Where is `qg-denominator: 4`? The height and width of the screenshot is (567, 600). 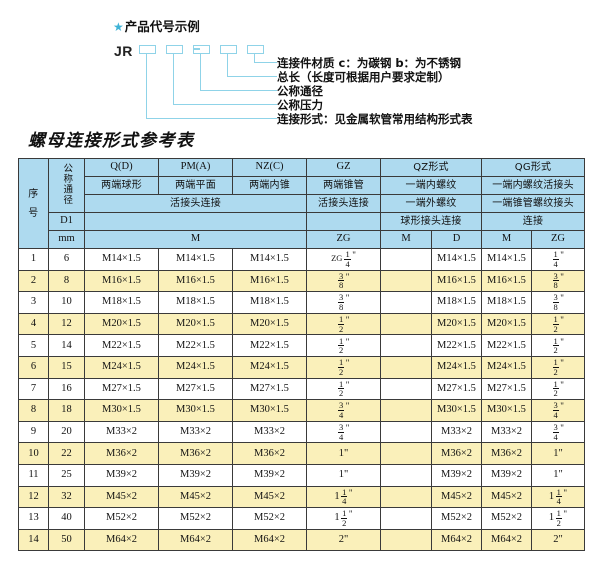 qg-denominator: 4 is located at coordinates (555, 436).